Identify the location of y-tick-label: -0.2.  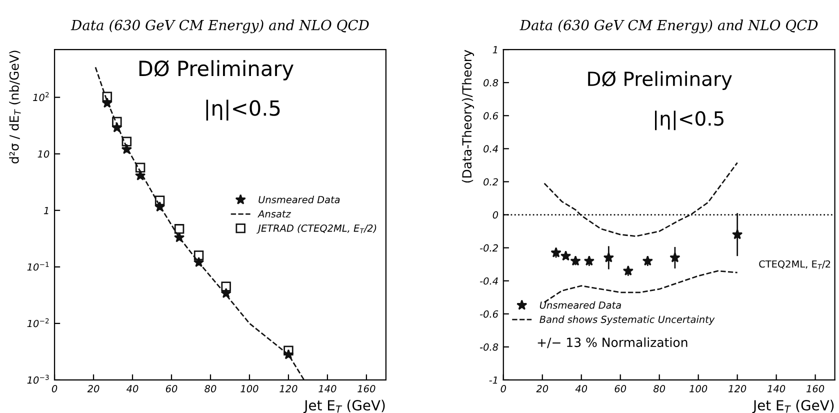
(489, 248).